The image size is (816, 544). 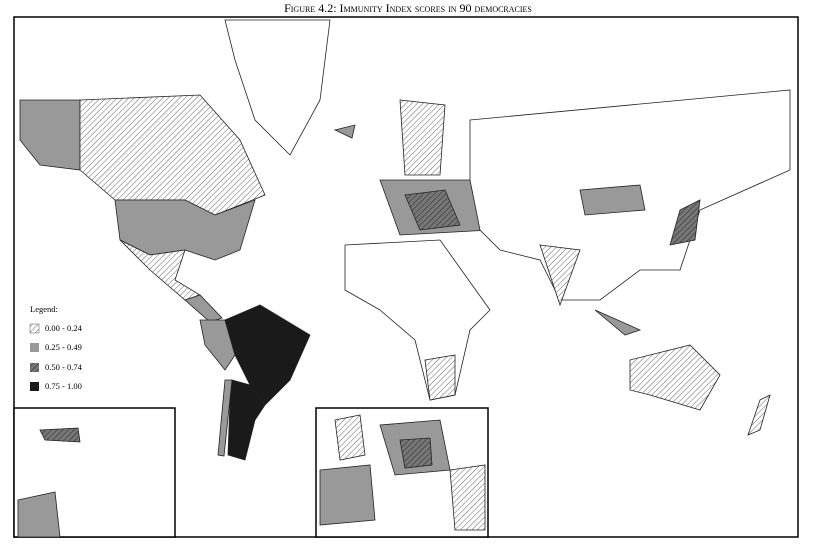 What do you see at coordinates (44, 309) in the screenshot?
I see `legend-heading: Legend:` at bounding box center [44, 309].